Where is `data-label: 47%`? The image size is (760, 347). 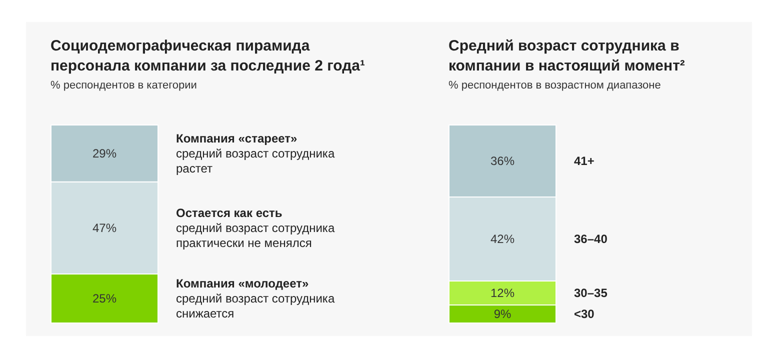
data-label: 47% is located at coordinates (104, 227).